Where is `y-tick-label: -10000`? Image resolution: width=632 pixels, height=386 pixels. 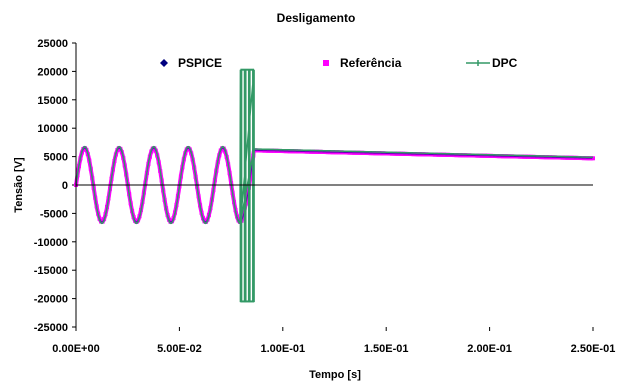 y-tick-label: -10000 is located at coordinates (51, 243).